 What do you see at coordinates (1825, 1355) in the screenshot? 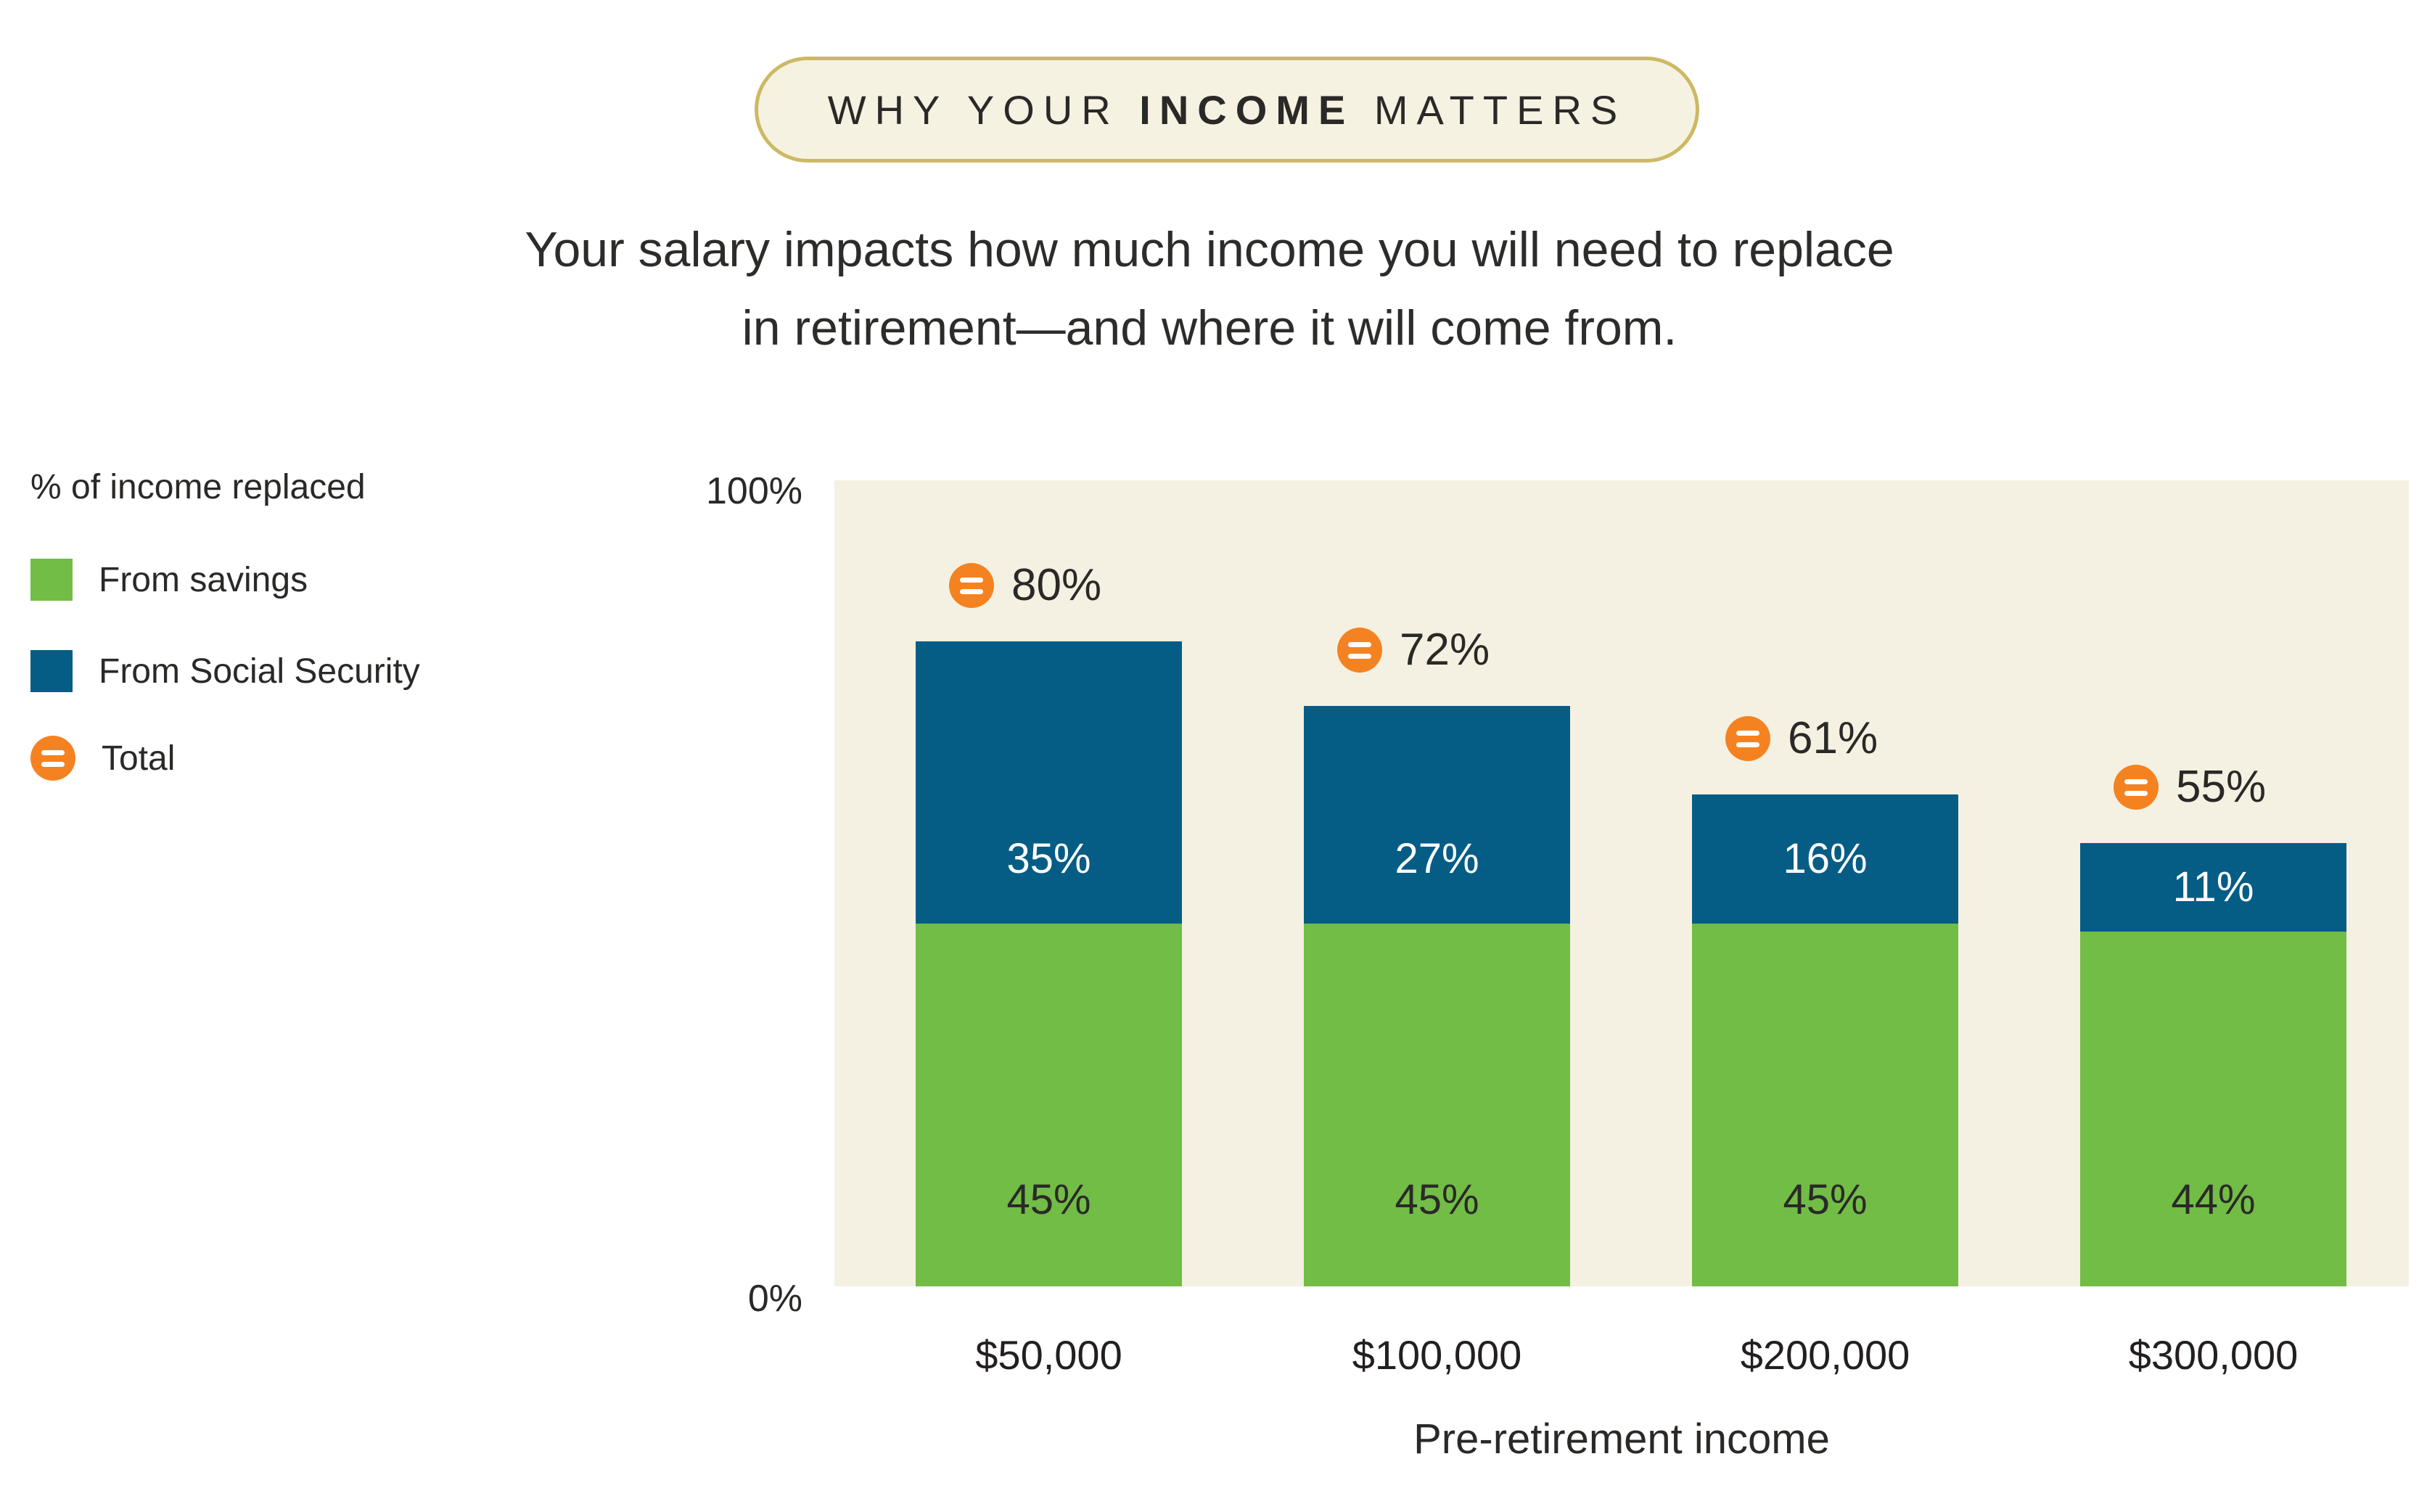
I see `x-axis-tick-label: $200,000` at bounding box center [1825, 1355].